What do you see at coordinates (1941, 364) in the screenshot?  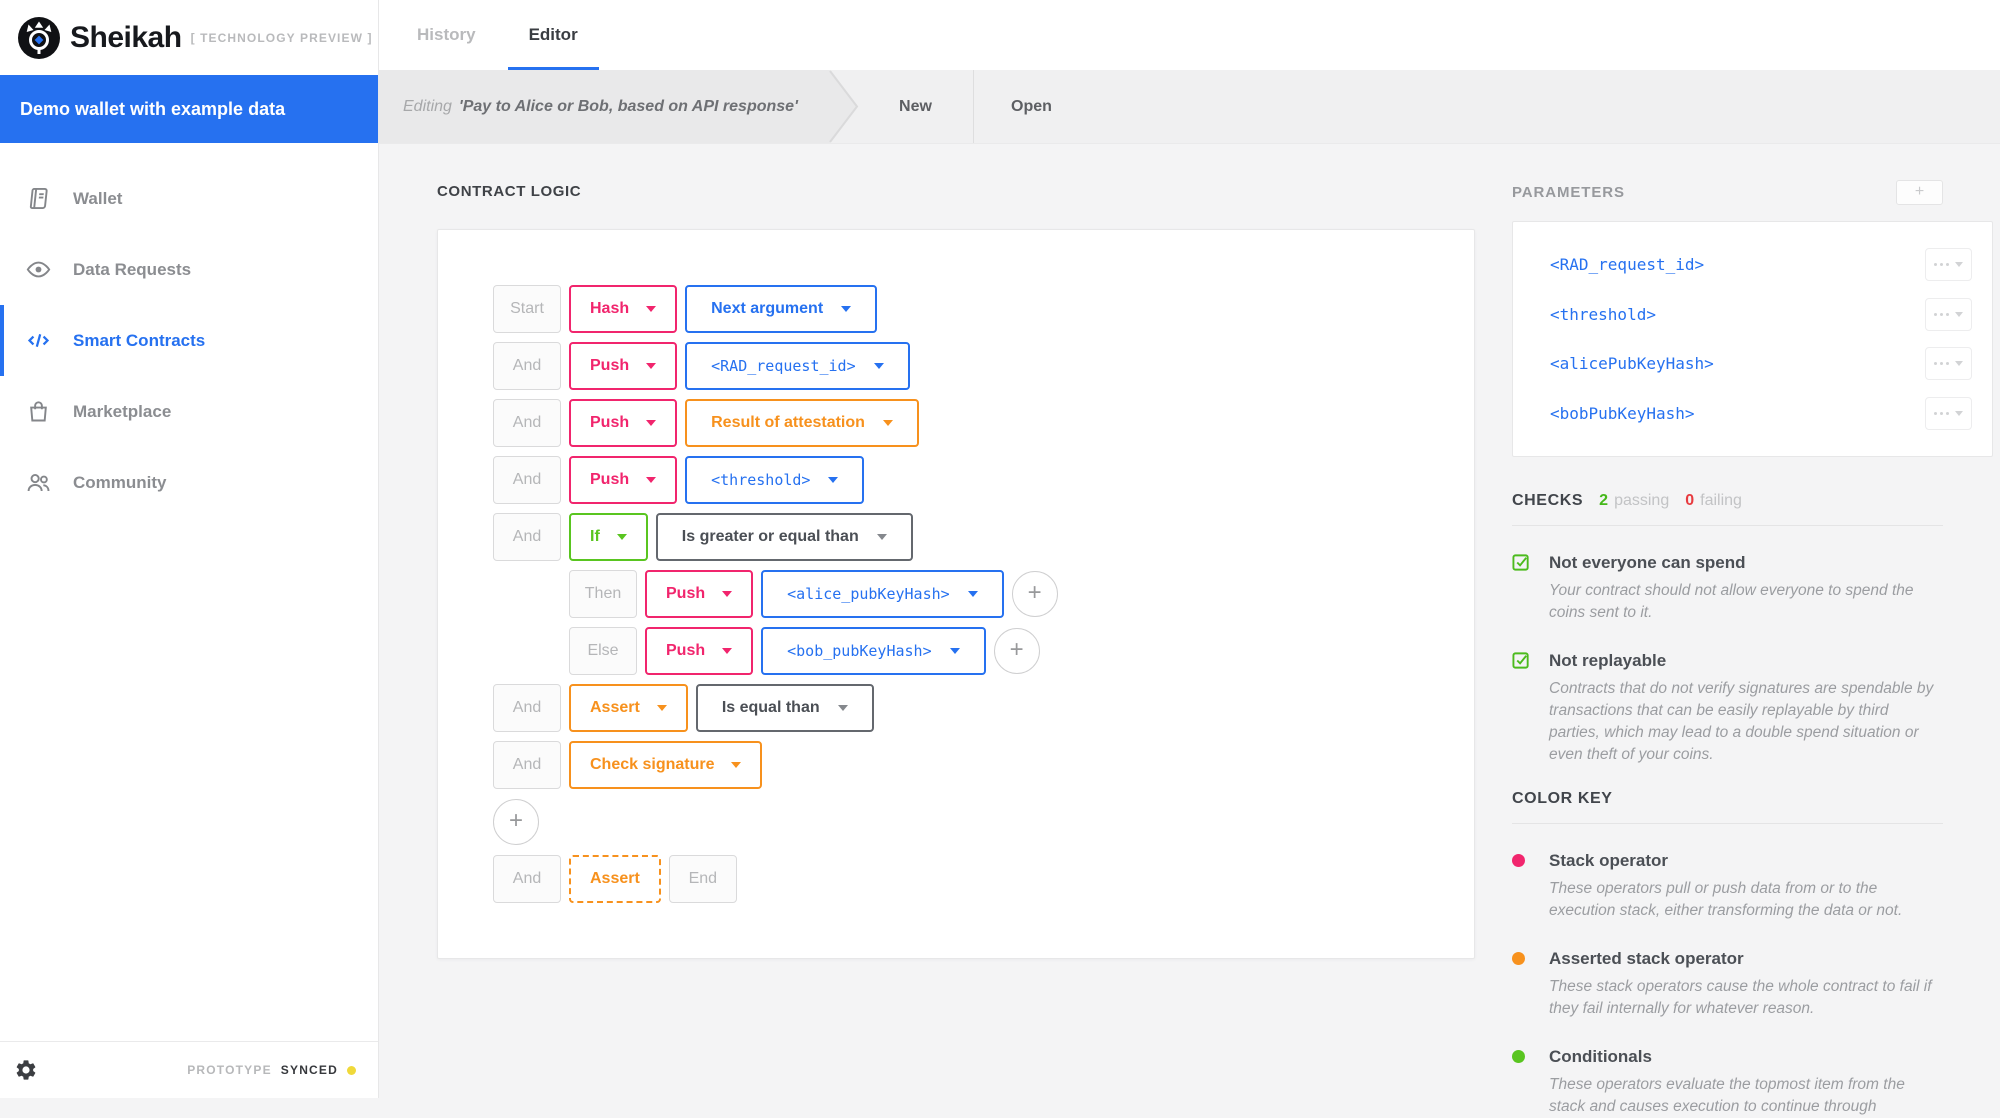 I see `ellipsis-icon` at bounding box center [1941, 364].